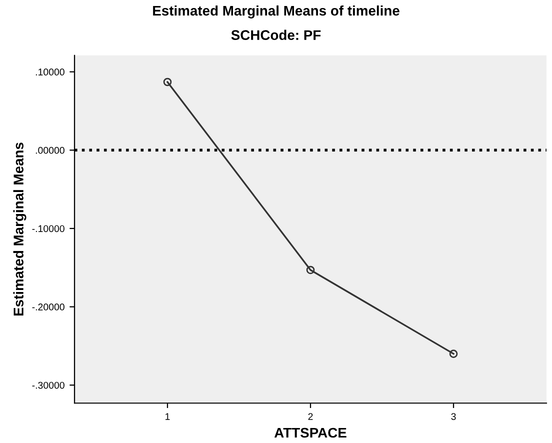 The width and height of the screenshot is (552, 443). What do you see at coordinates (19, 229) in the screenshot?
I see `y-axis-title: Estimated Marginal Means` at bounding box center [19, 229].